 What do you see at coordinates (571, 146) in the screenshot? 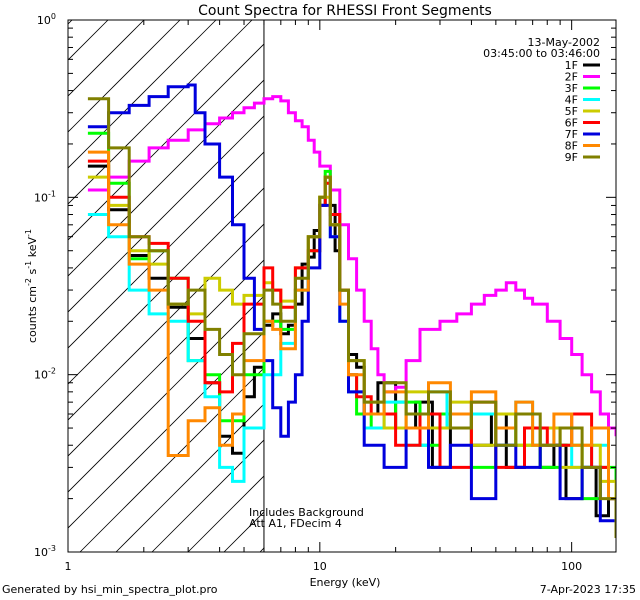
I see `legend-label-8F: 8F` at bounding box center [571, 146].